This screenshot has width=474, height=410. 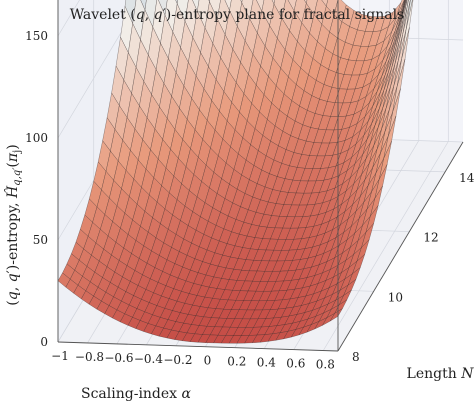 I want to click on x-tick-label: 0.6, so click(x=295, y=364).